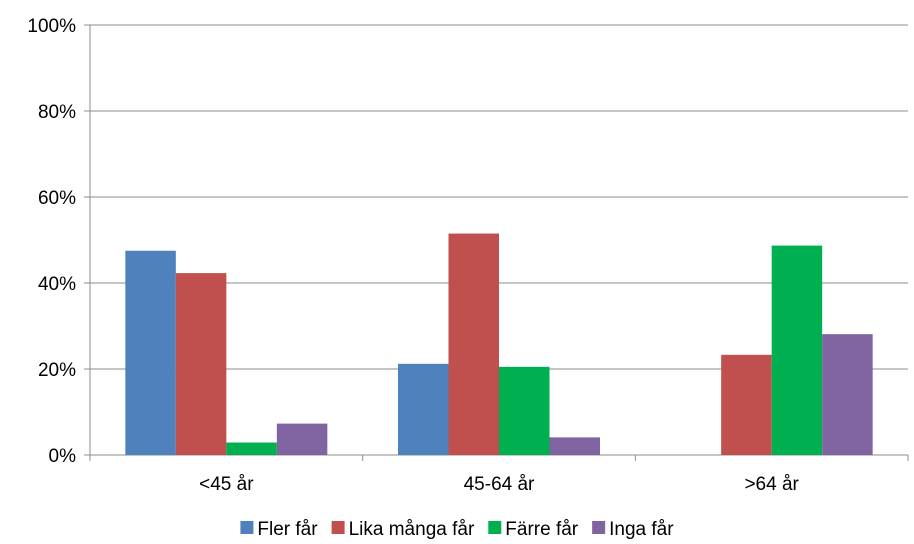 This screenshot has width=914, height=544. I want to click on bar-lika-många-får-0, so click(201, 364).